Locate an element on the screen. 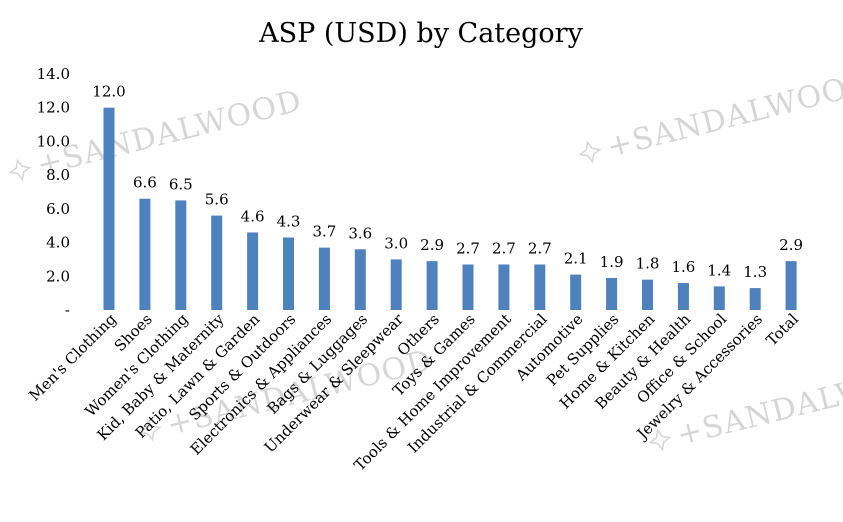 The image size is (843, 522). data-label: 6.5 is located at coordinates (181, 184).